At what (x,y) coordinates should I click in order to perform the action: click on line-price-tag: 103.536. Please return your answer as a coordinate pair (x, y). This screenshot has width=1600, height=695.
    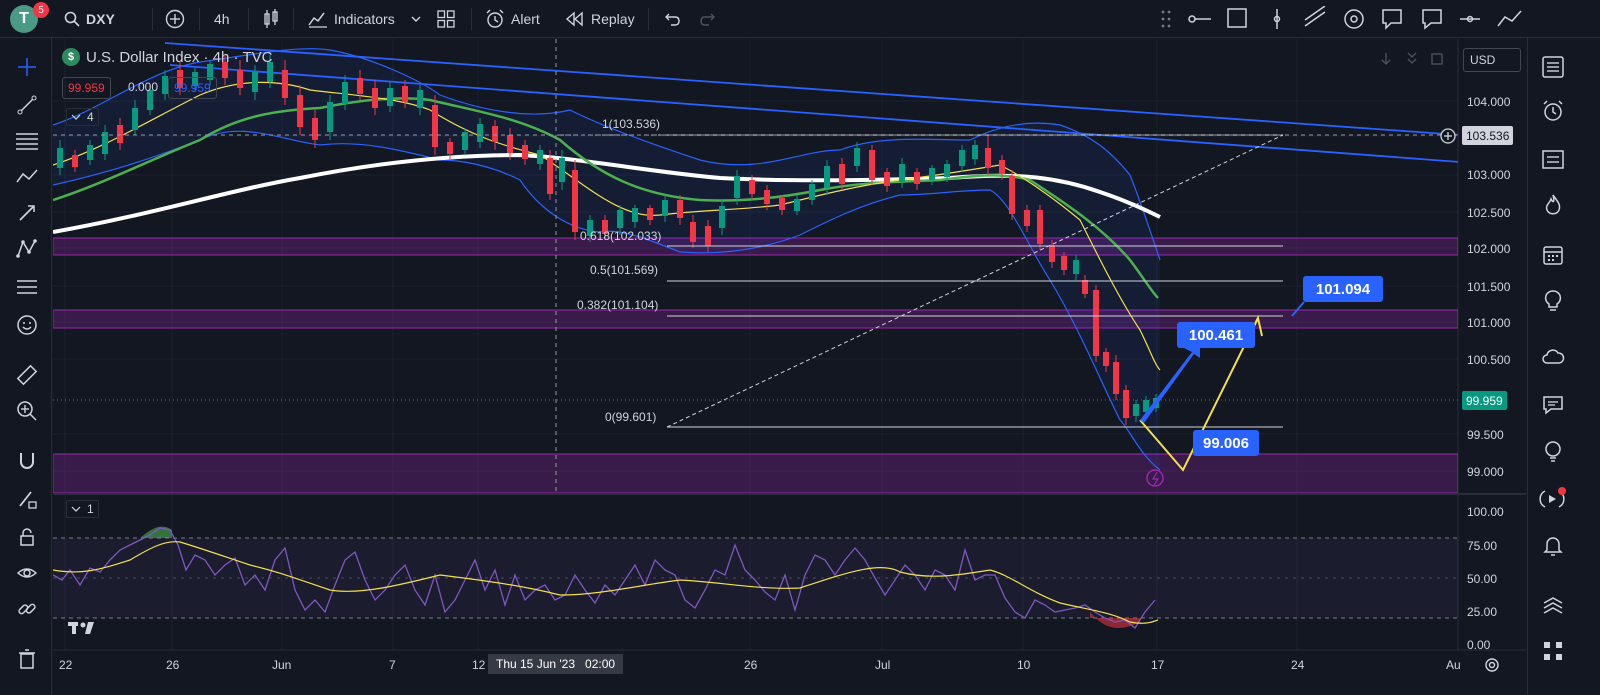
    Looking at the image, I should click on (1488, 135).